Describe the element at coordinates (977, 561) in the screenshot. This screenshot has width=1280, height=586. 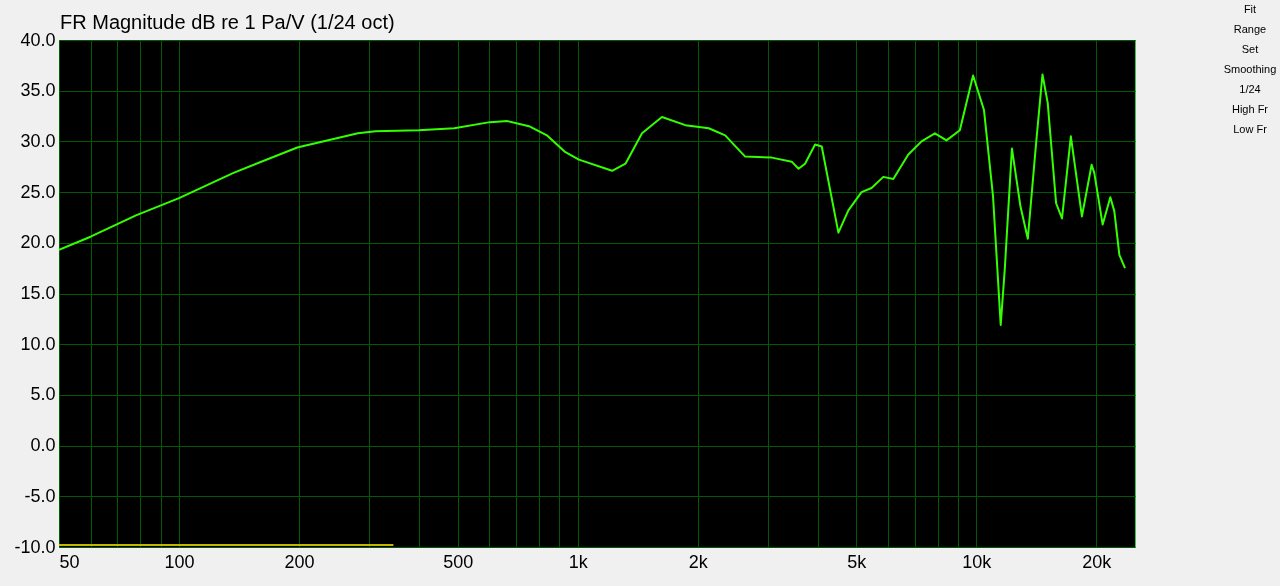
I see `x-tick-label: 10k` at that location.